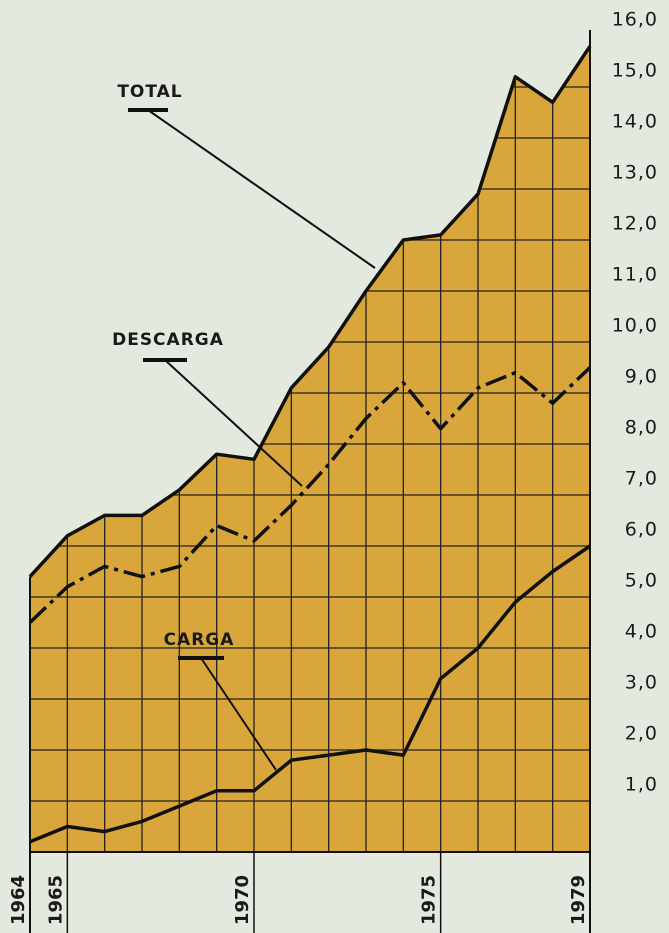 The width and height of the screenshot is (669, 933). What do you see at coordinates (429, 900) in the screenshot?
I see `x-tick-label: 1975` at bounding box center [429, 900].